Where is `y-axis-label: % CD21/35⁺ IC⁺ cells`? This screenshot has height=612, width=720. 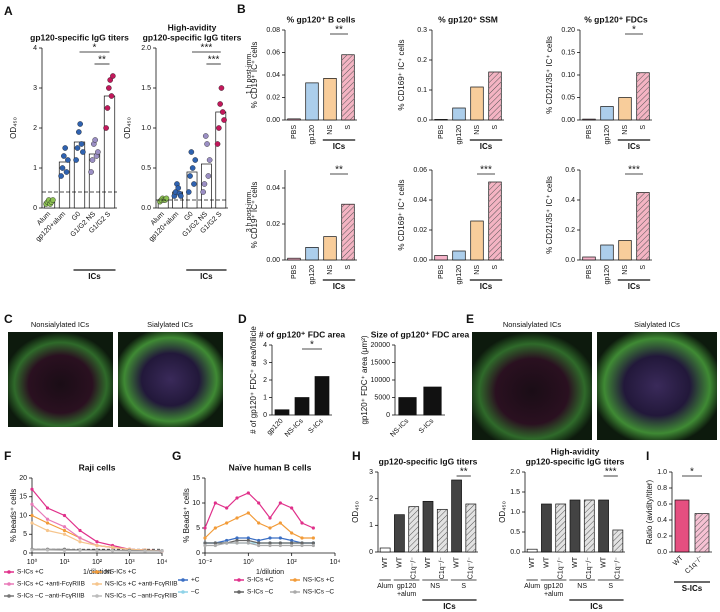
y-axis-label: % CD21/35⁺ IC⁺ cells is located at coordinates (549, 75).